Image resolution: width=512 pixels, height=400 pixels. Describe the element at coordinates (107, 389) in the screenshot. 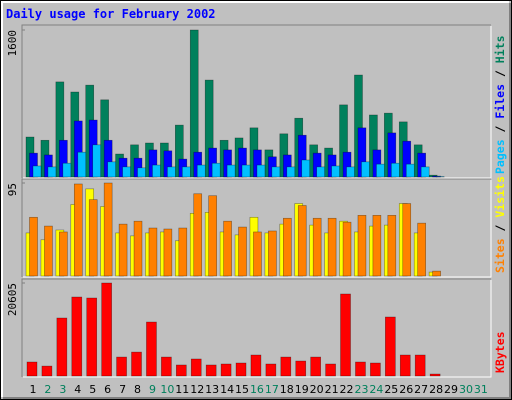

I see `x-tick-label: 6` at that location.